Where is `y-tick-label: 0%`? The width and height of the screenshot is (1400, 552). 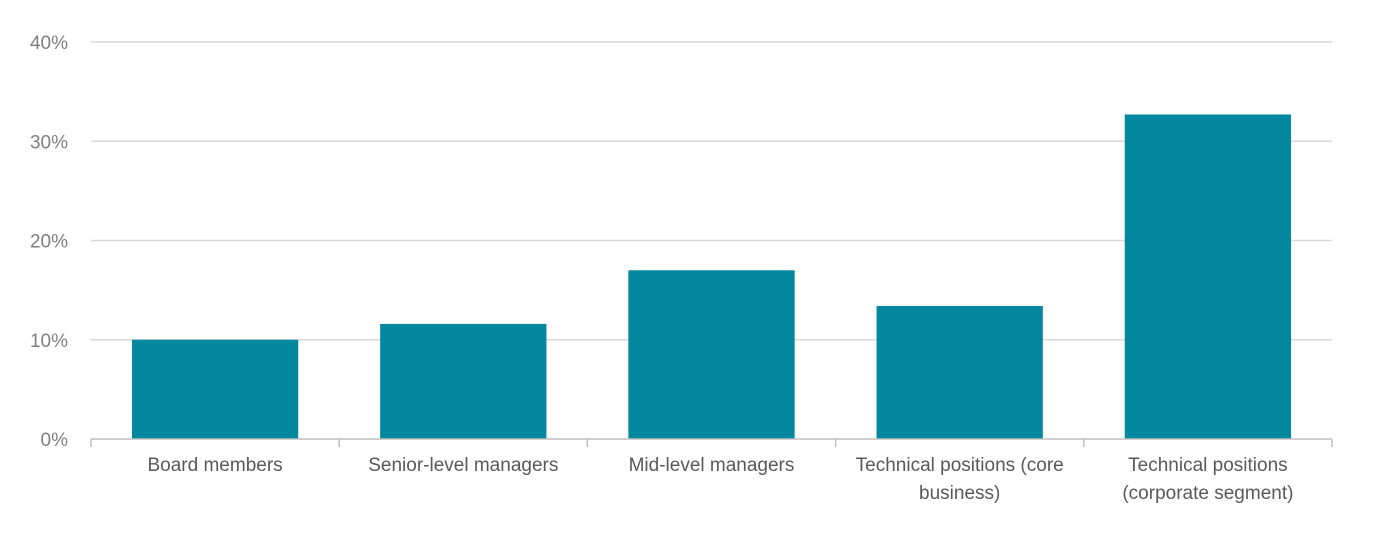
y-tick-label: 0% is located at coordinates (55, 440).